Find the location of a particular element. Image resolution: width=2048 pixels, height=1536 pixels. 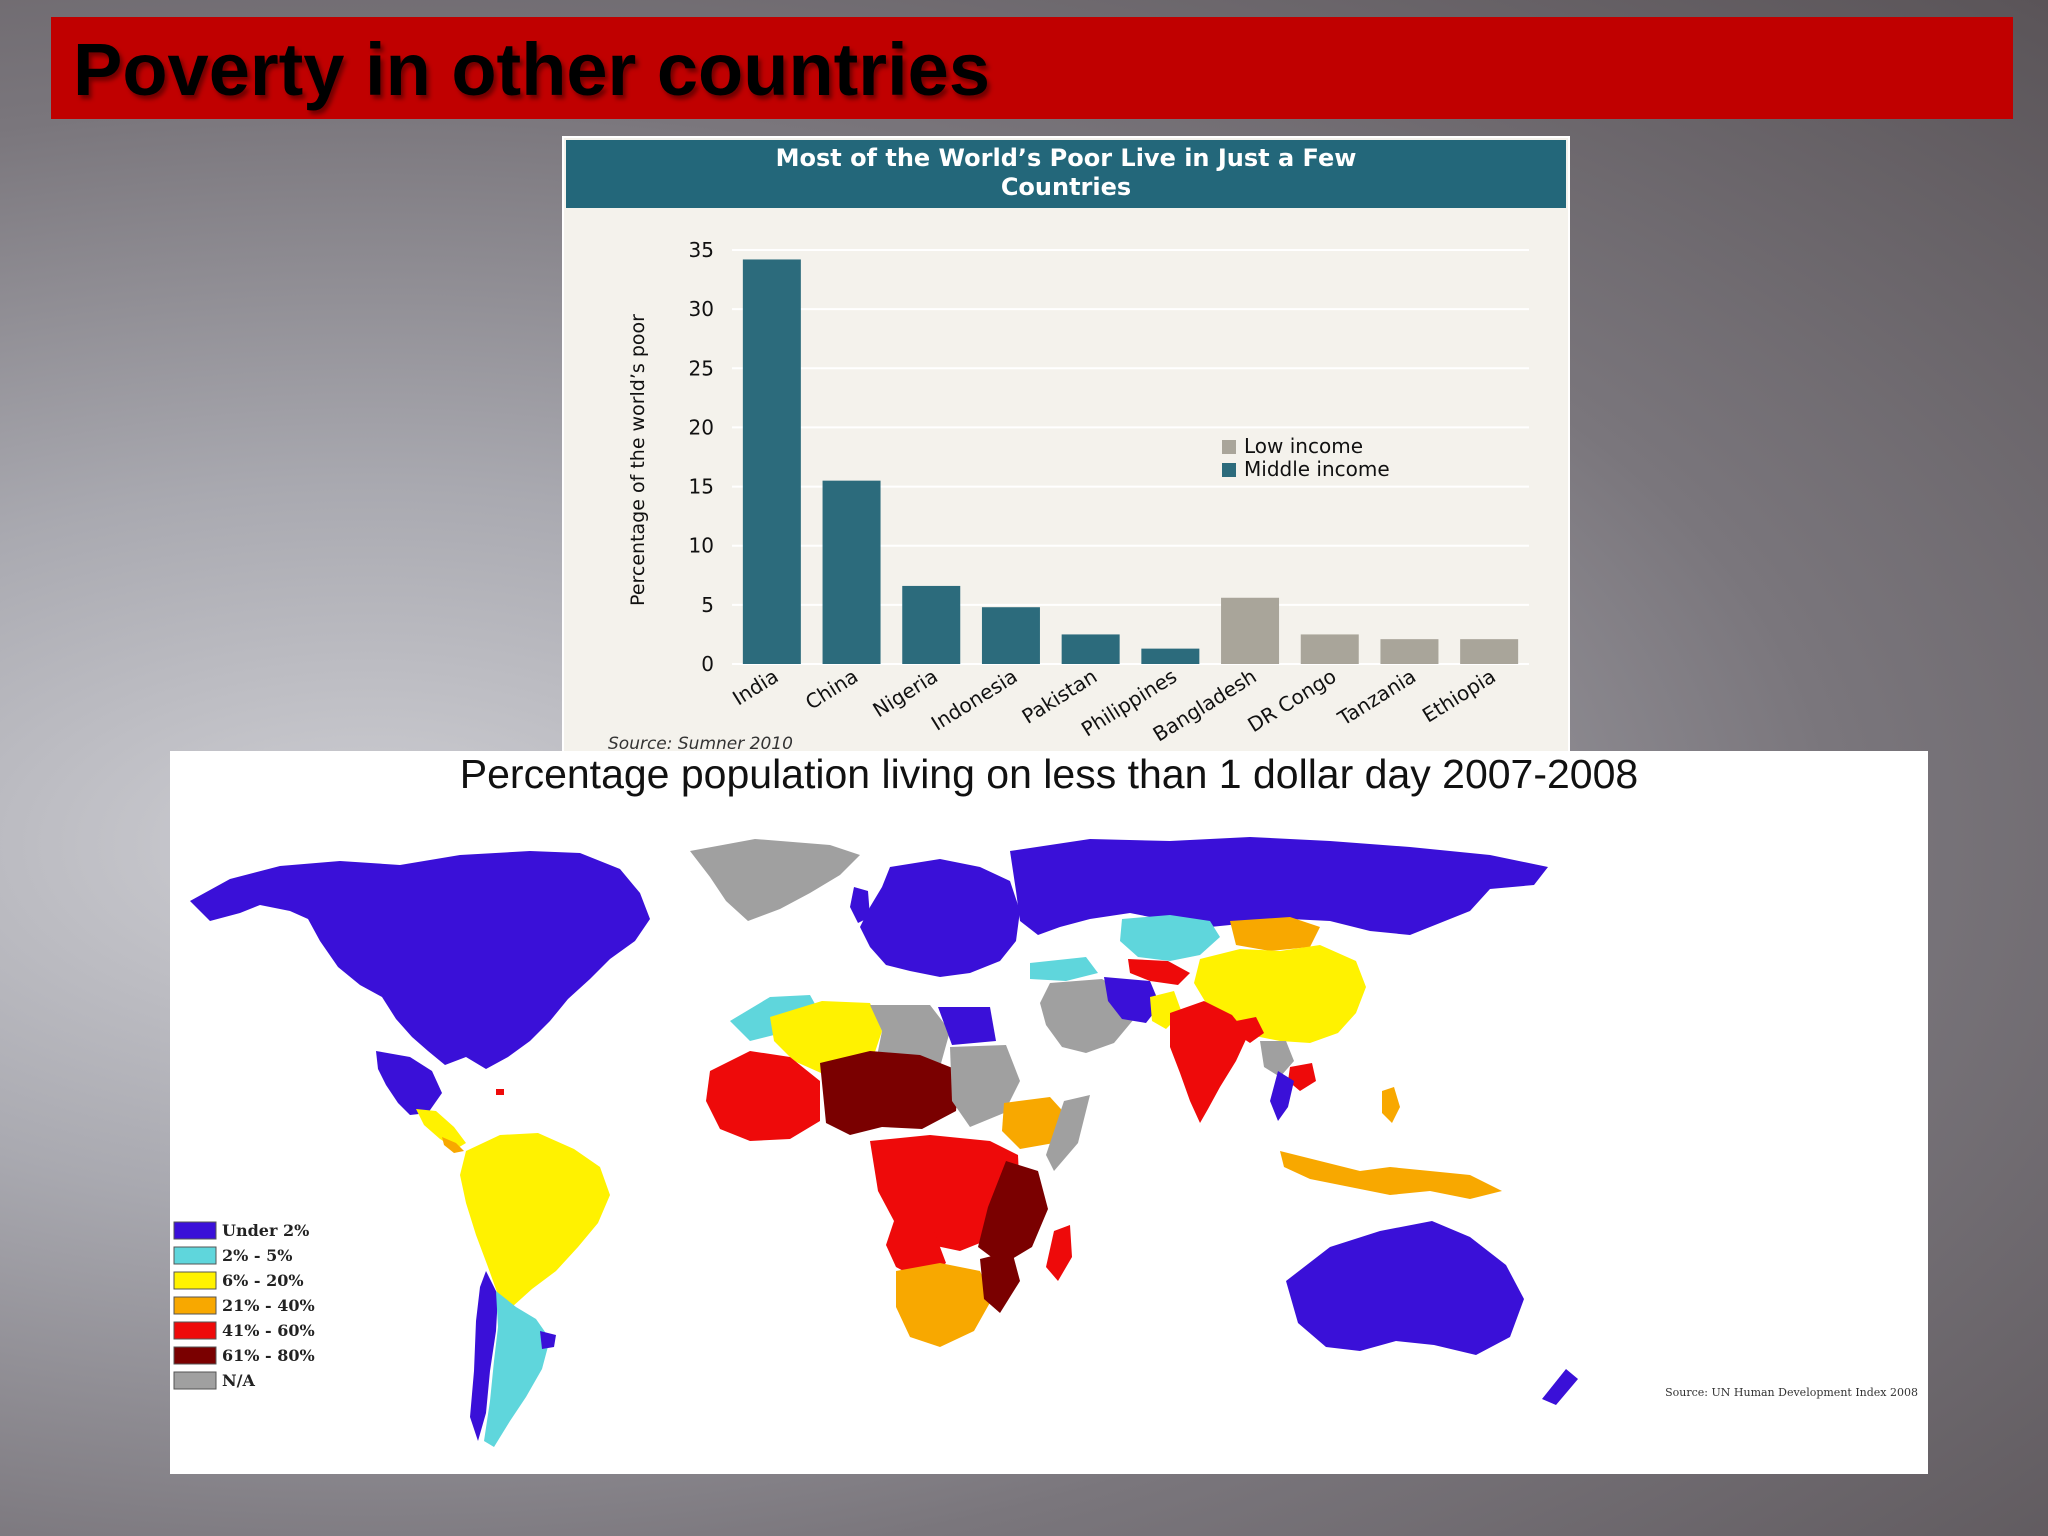

y-tick-label: 30 is located at coordinates (701, 309).